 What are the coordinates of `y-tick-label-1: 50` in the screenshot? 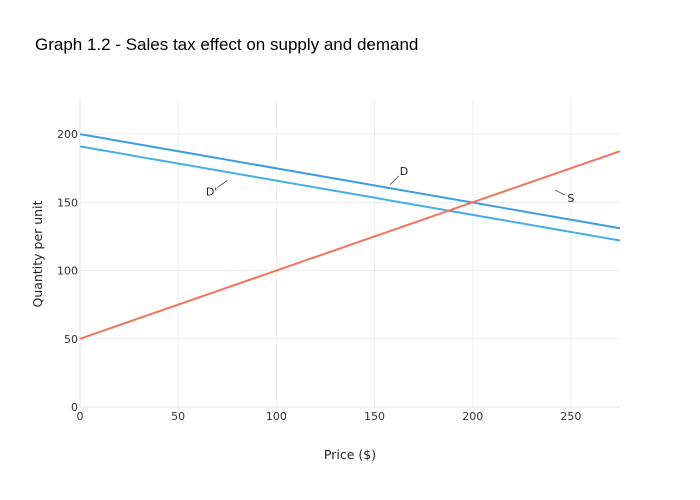 It's located at (71, 339).